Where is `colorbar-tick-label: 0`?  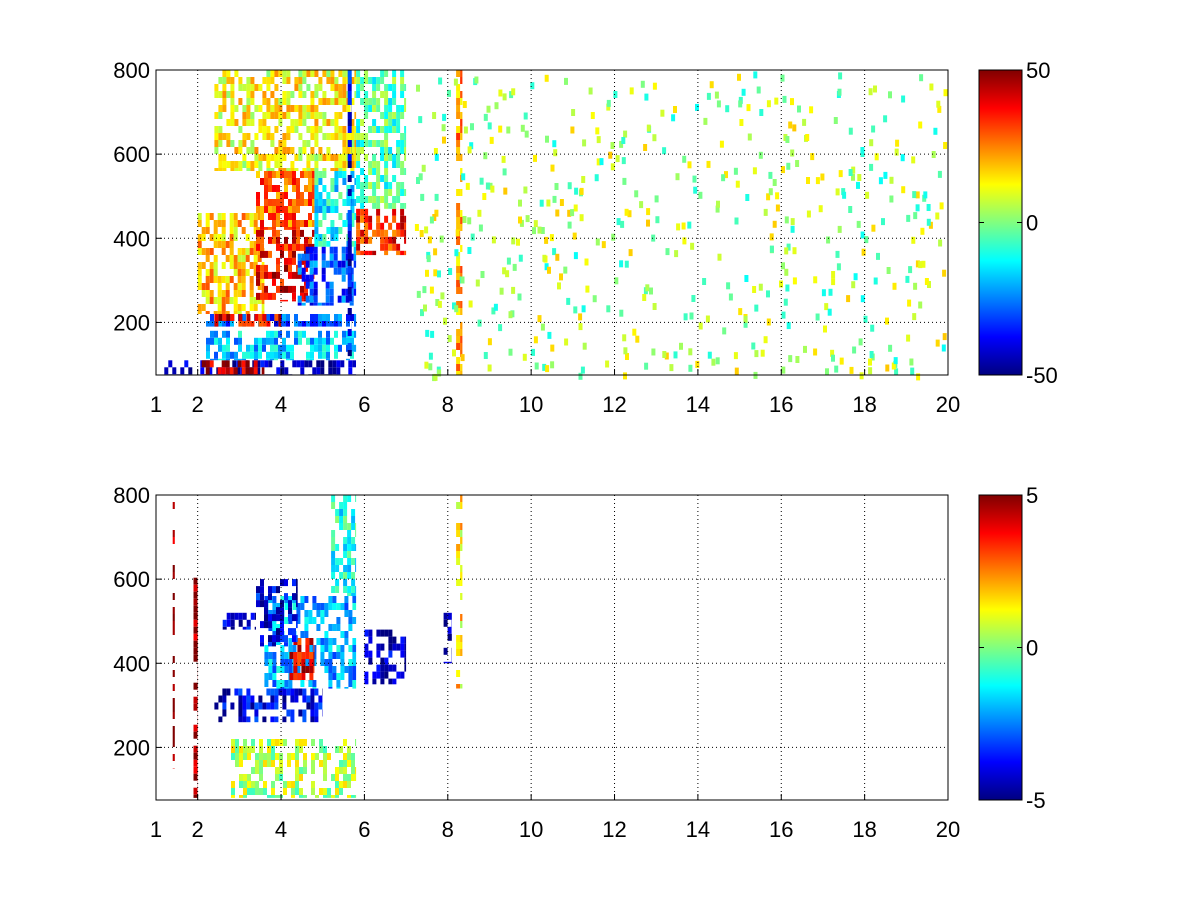 colorbar-tick-label: 0 is located at coordinates (1032, 223).